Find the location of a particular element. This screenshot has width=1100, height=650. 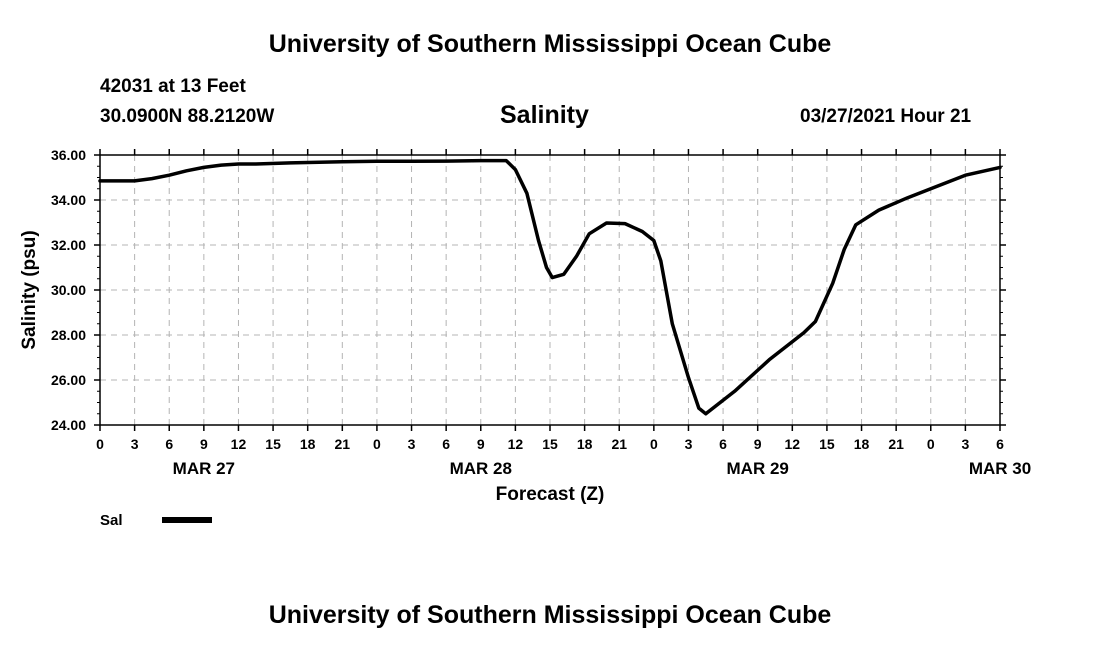

legend-label-sal: Sal is located at coordinates (111, 520).